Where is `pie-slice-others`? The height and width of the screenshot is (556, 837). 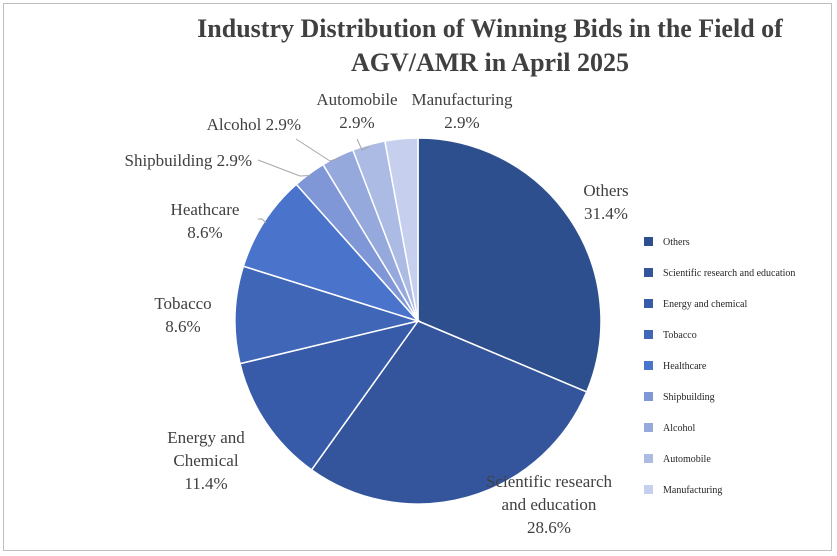 pie-slice-others is located at coordinates (509, 265).